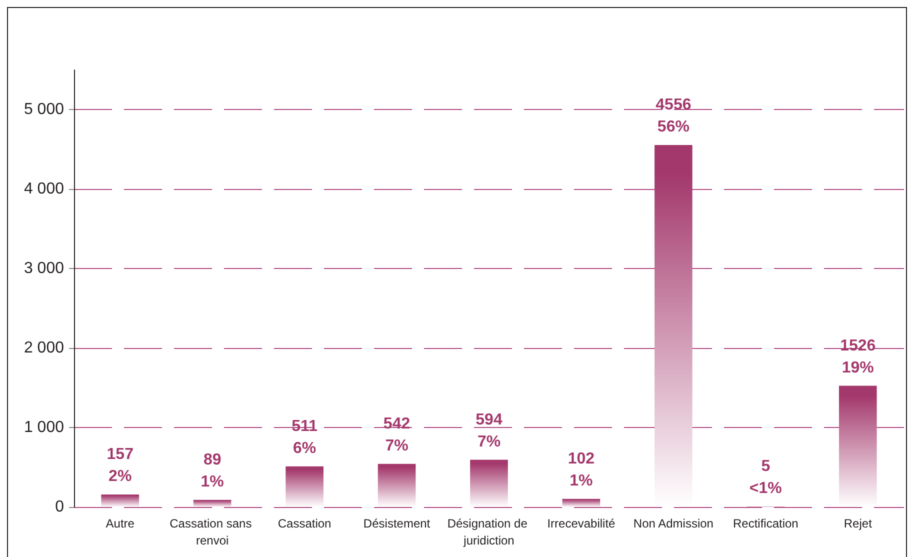 The image size is (914, 557). Describe the element at coordinates (44, 269) in the screenshot. I see `y-tick-label: 3 000` at that location.